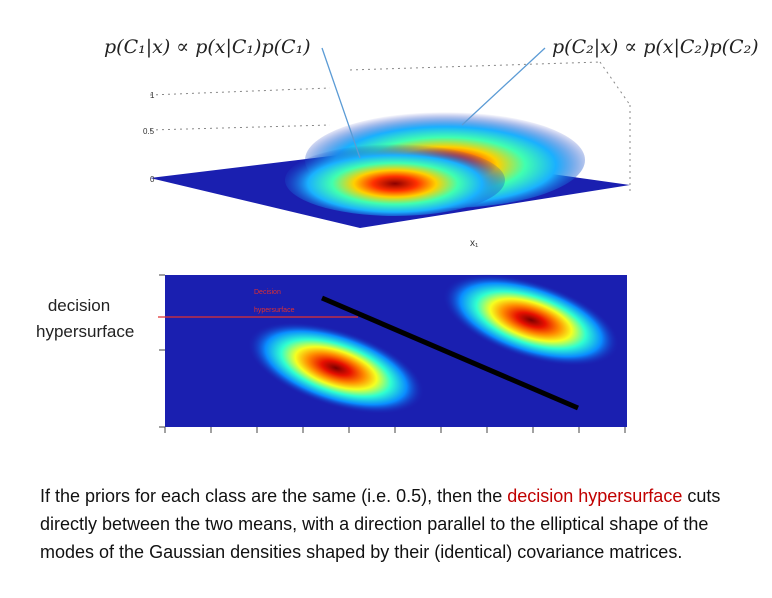 The width and height of the screenshot is (772, 598). What do you see at coordinates (531, 320) in the screenshot?
I see `class2-density-mode` at bounding box center [531, 320].